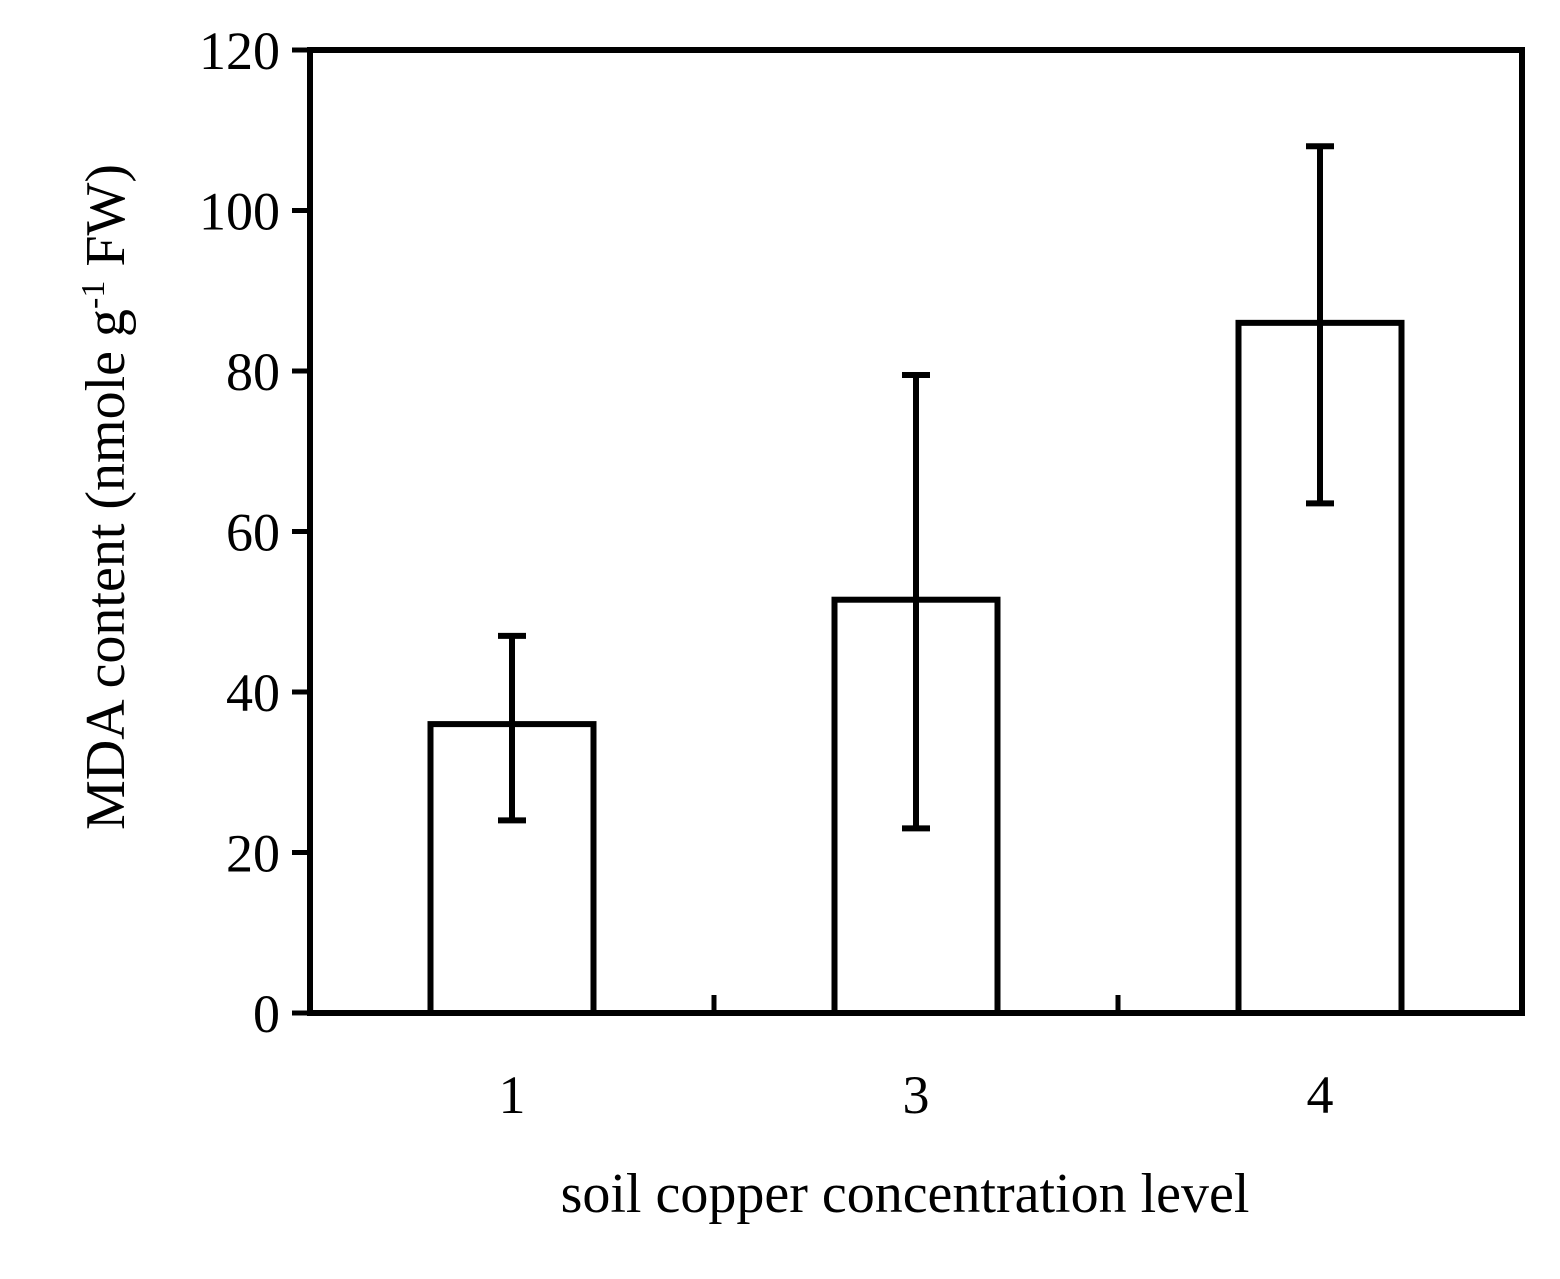  What do you see at coordinates (253, 372) in the screenshot?
I see `y-tick-label: 80` at bounding box center [253, 372].